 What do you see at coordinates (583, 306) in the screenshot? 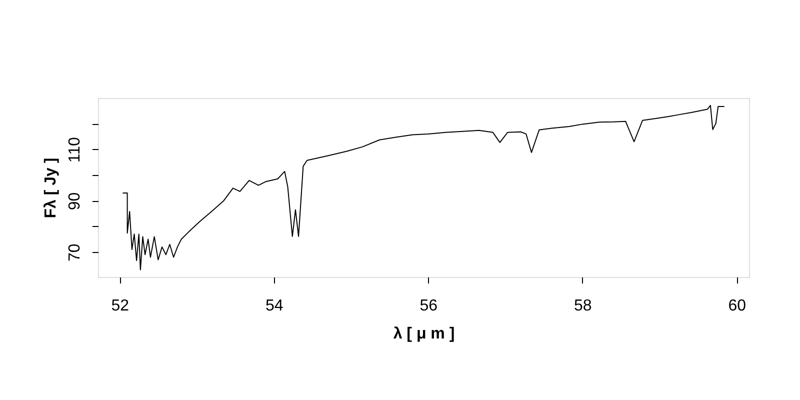
I see `x-tick-label: 58` at bounding box center [583, 306].